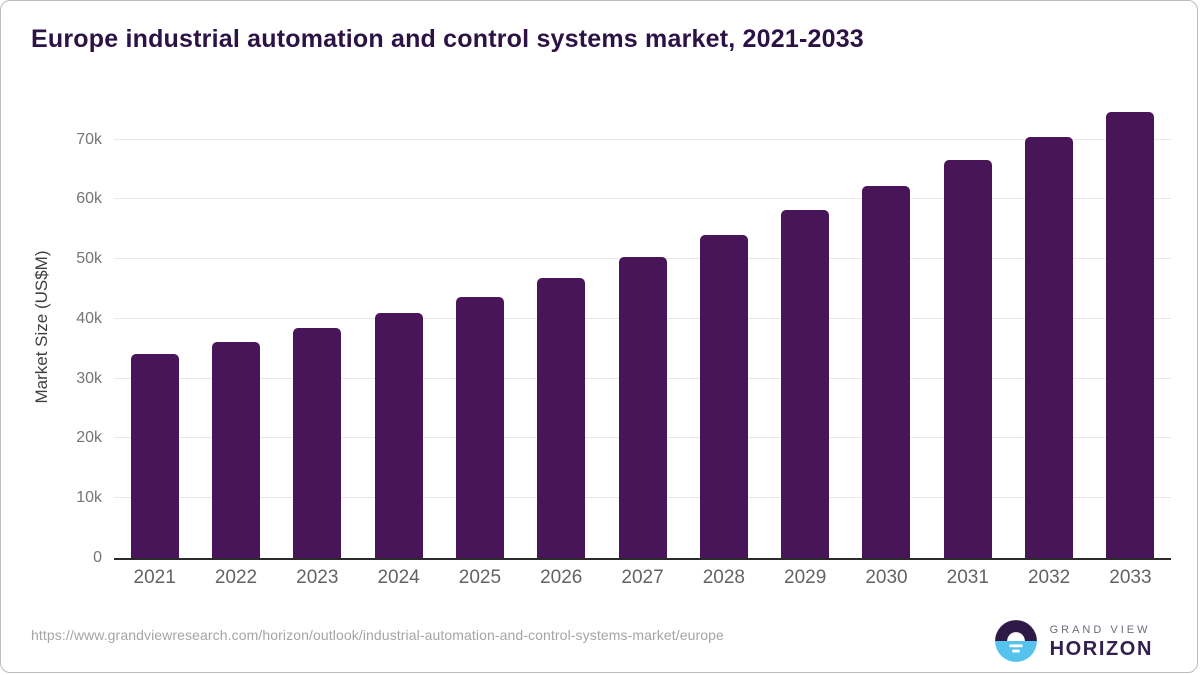 This screenshot has height=675, width=1200. What do you see at coordinates (89, 139) in the screenshot?
I see `y-tick-label: 70k` at bounding box center [89, 139].